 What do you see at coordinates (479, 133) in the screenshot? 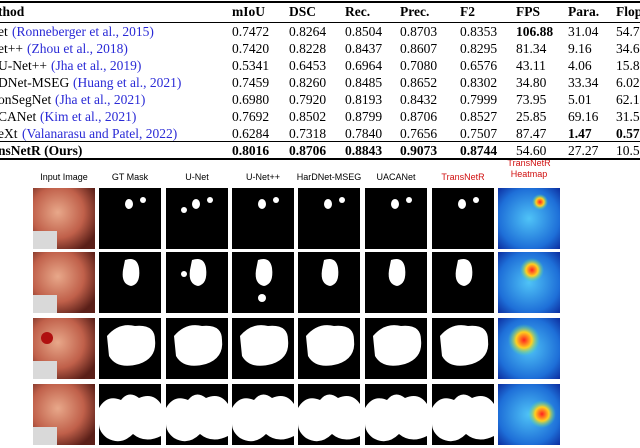
I see `metric-value: 0.7507` at bounding box center [479, 133].